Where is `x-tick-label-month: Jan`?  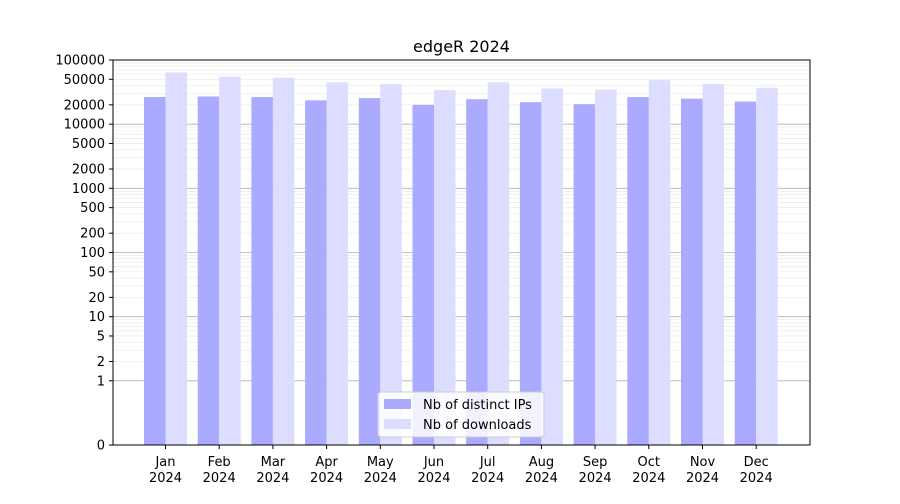
x-tick-label-month: Jan is located at coordinates (164, 462).